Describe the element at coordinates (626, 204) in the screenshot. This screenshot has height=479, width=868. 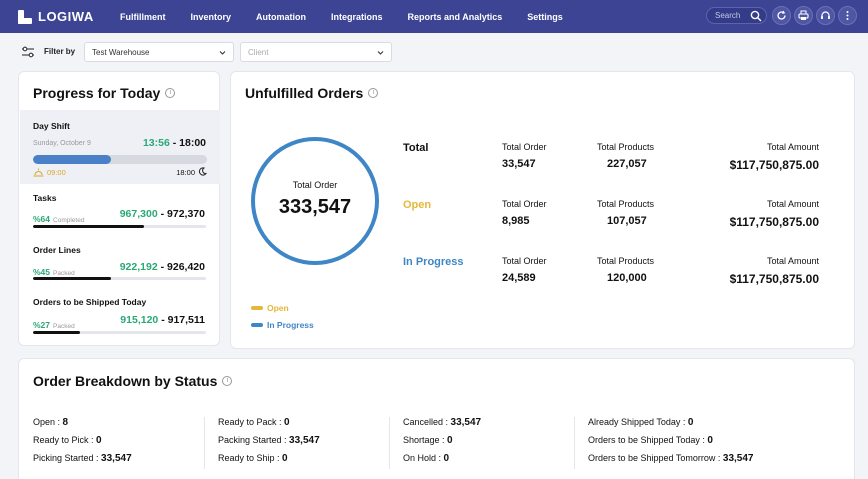
I see `open-products-label: Total Products` at that location.